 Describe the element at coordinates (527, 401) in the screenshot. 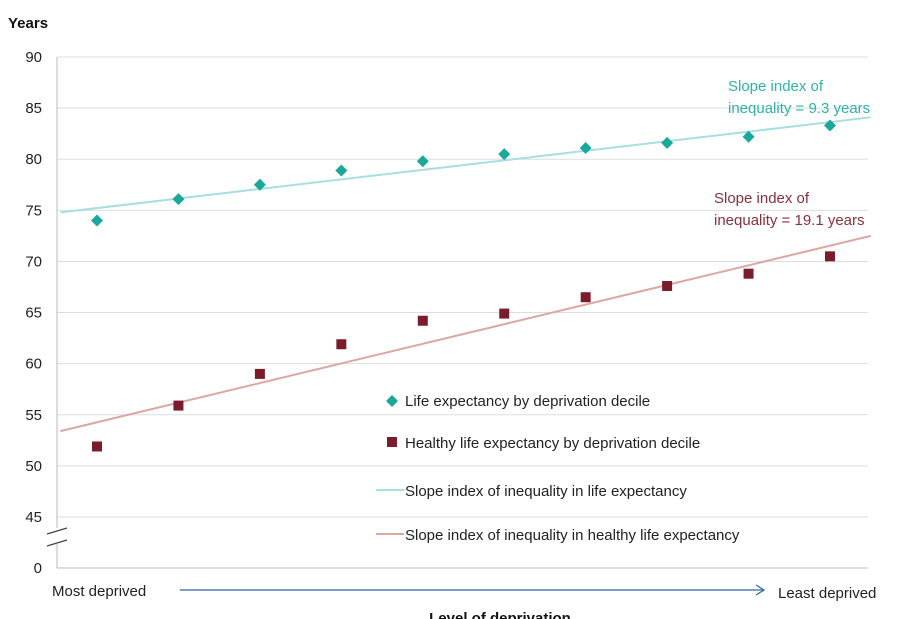

I see `legend-label-life-expectancy: Life expectancy by deprivation decile` at that location.